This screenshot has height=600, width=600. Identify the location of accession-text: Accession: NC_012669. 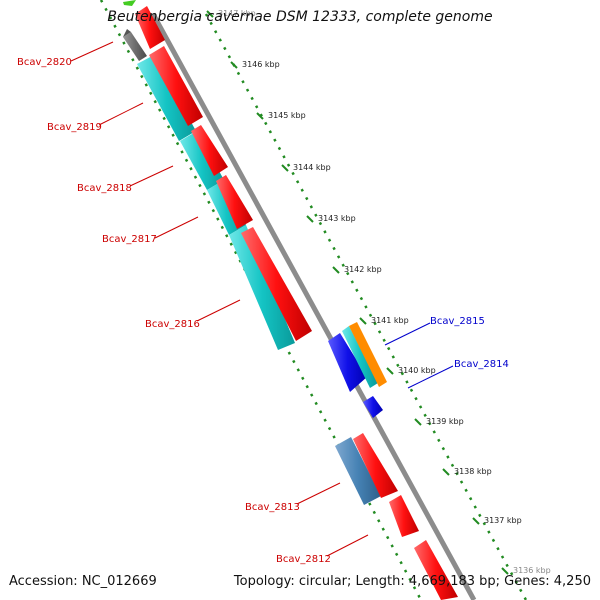
(83, 581).